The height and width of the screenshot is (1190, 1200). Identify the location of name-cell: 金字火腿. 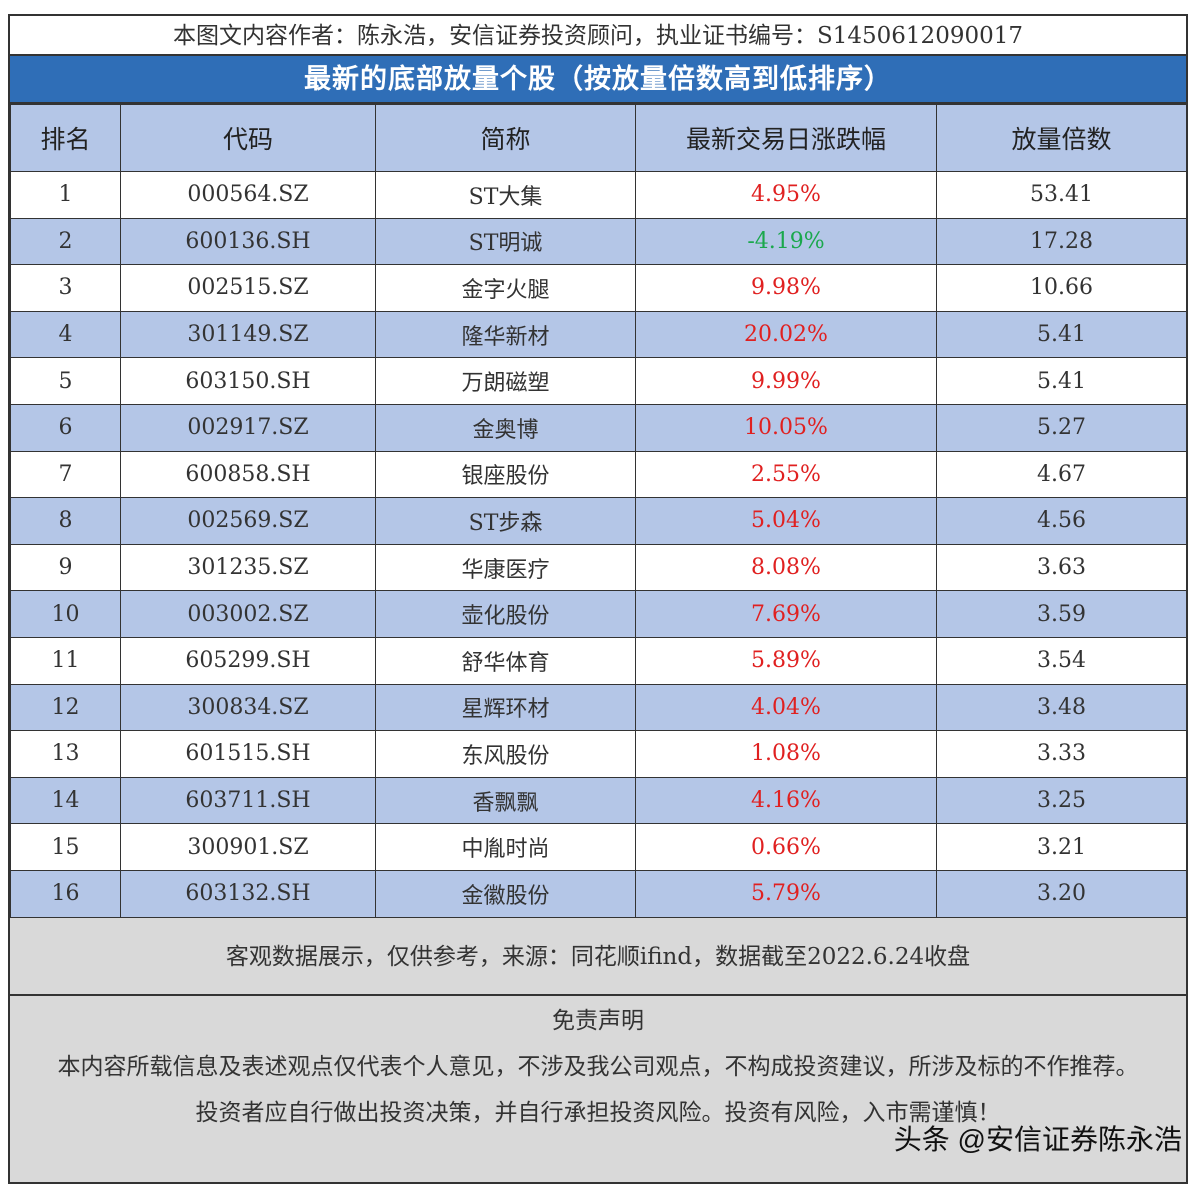
(505, 288).